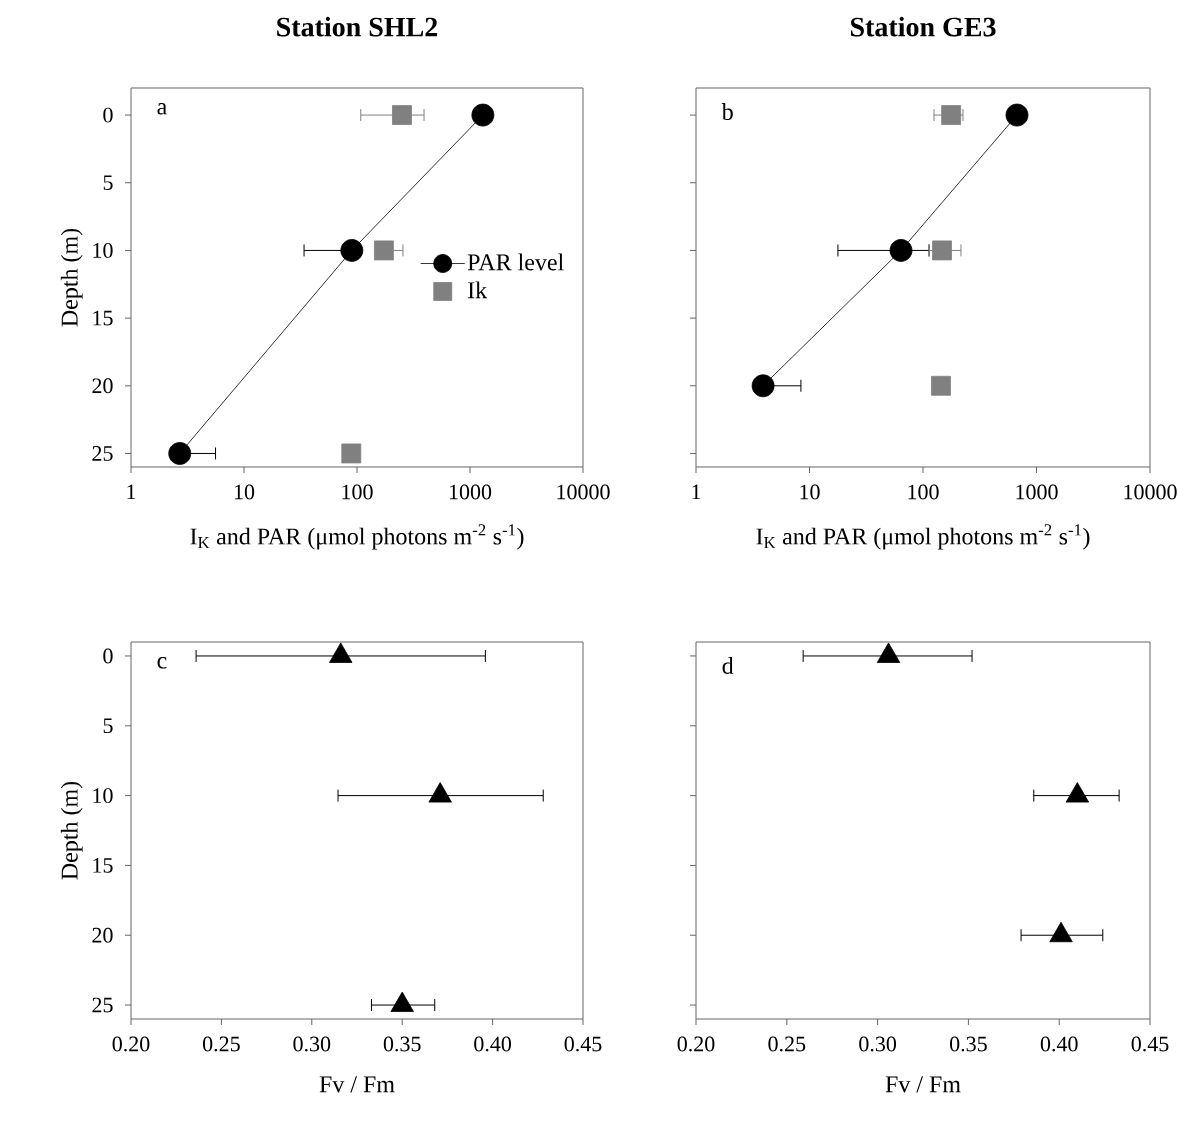 Image resolution: width=1200 pixels, height=1131 pixels. Describe the element at coordinates (162, 663) in the screenshot. I see `annotation: c` at that location.